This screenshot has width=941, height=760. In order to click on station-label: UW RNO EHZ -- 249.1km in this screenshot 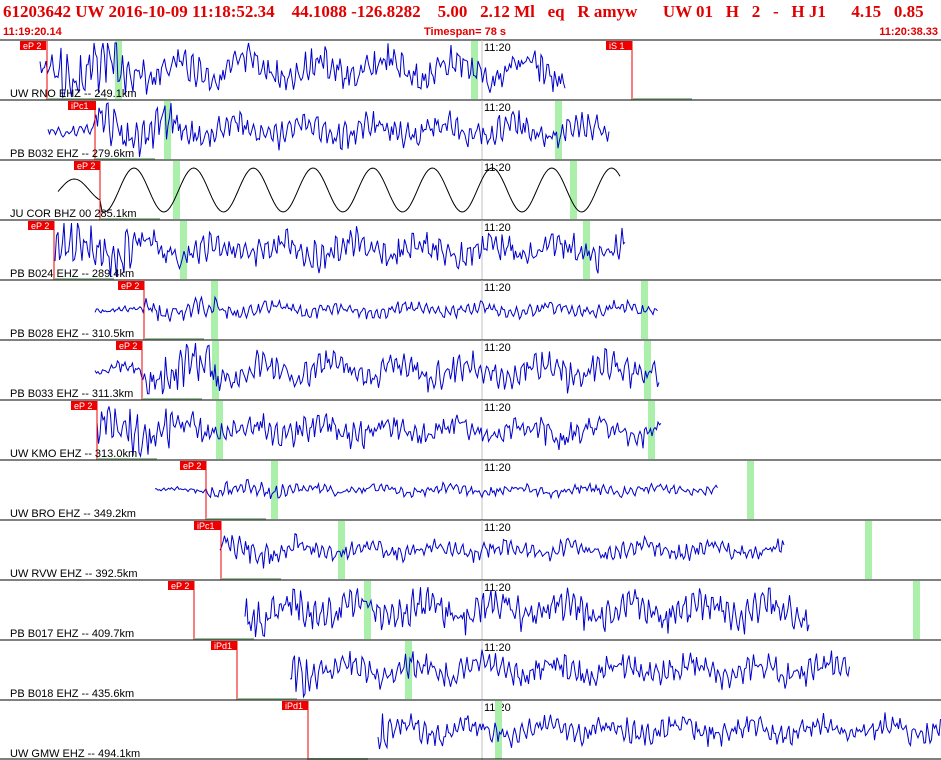, I will do `click(73, 94)`.